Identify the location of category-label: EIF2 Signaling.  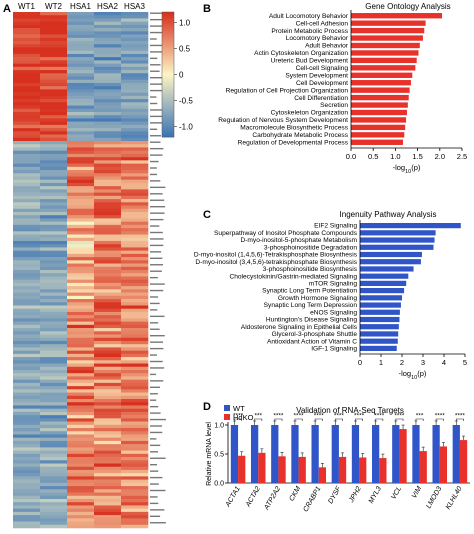
(335, 226).